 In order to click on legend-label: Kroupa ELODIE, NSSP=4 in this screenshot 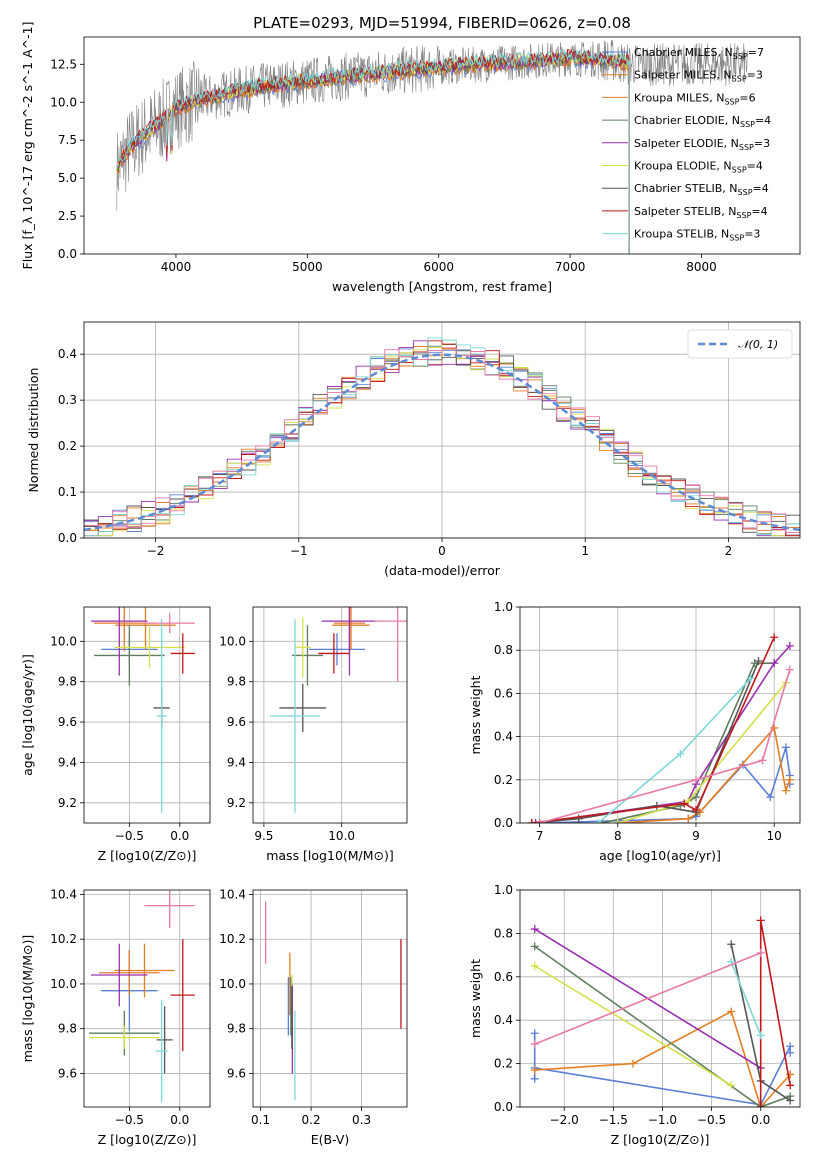, I will do `click(698, 167)`.